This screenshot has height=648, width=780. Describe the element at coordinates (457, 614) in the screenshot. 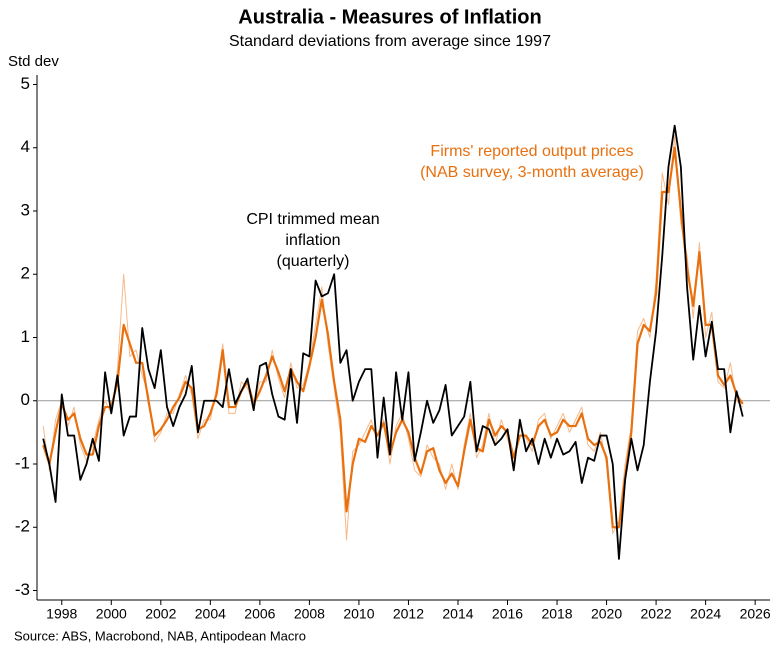

I see `x-tick-label: 2014` at that location.